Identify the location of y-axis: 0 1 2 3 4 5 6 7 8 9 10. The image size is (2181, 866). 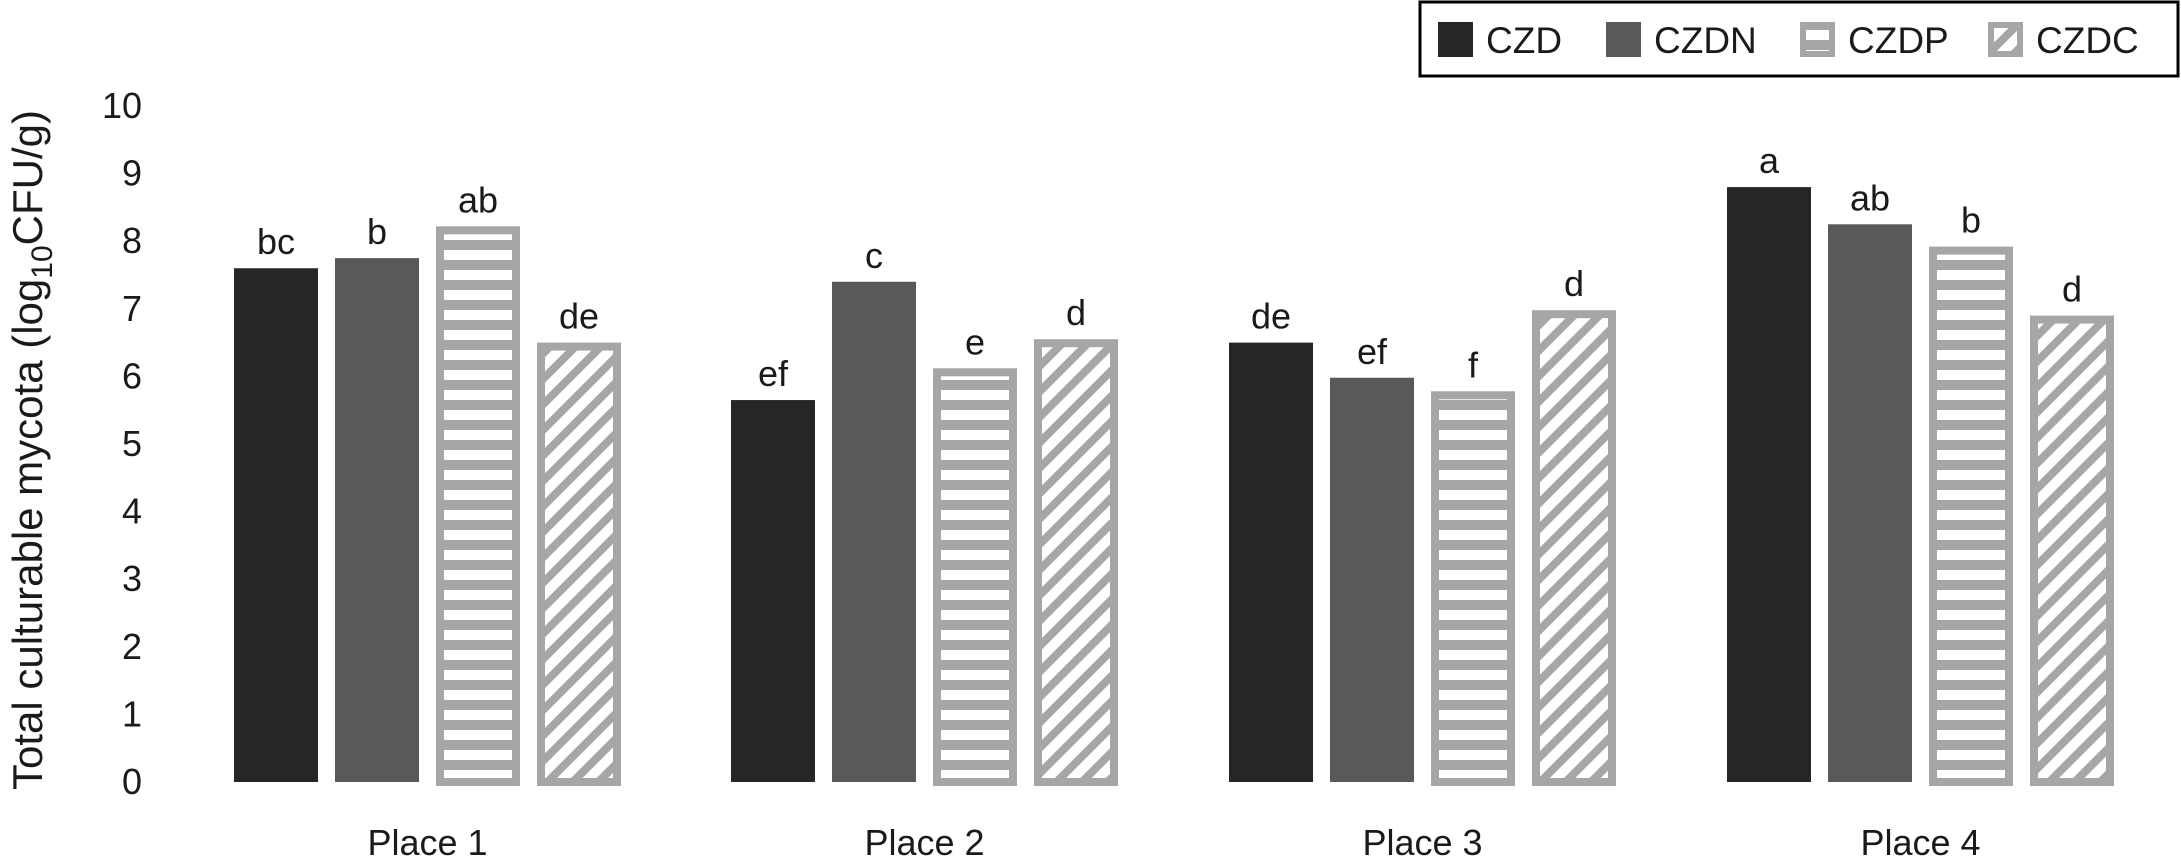
(122, 443).